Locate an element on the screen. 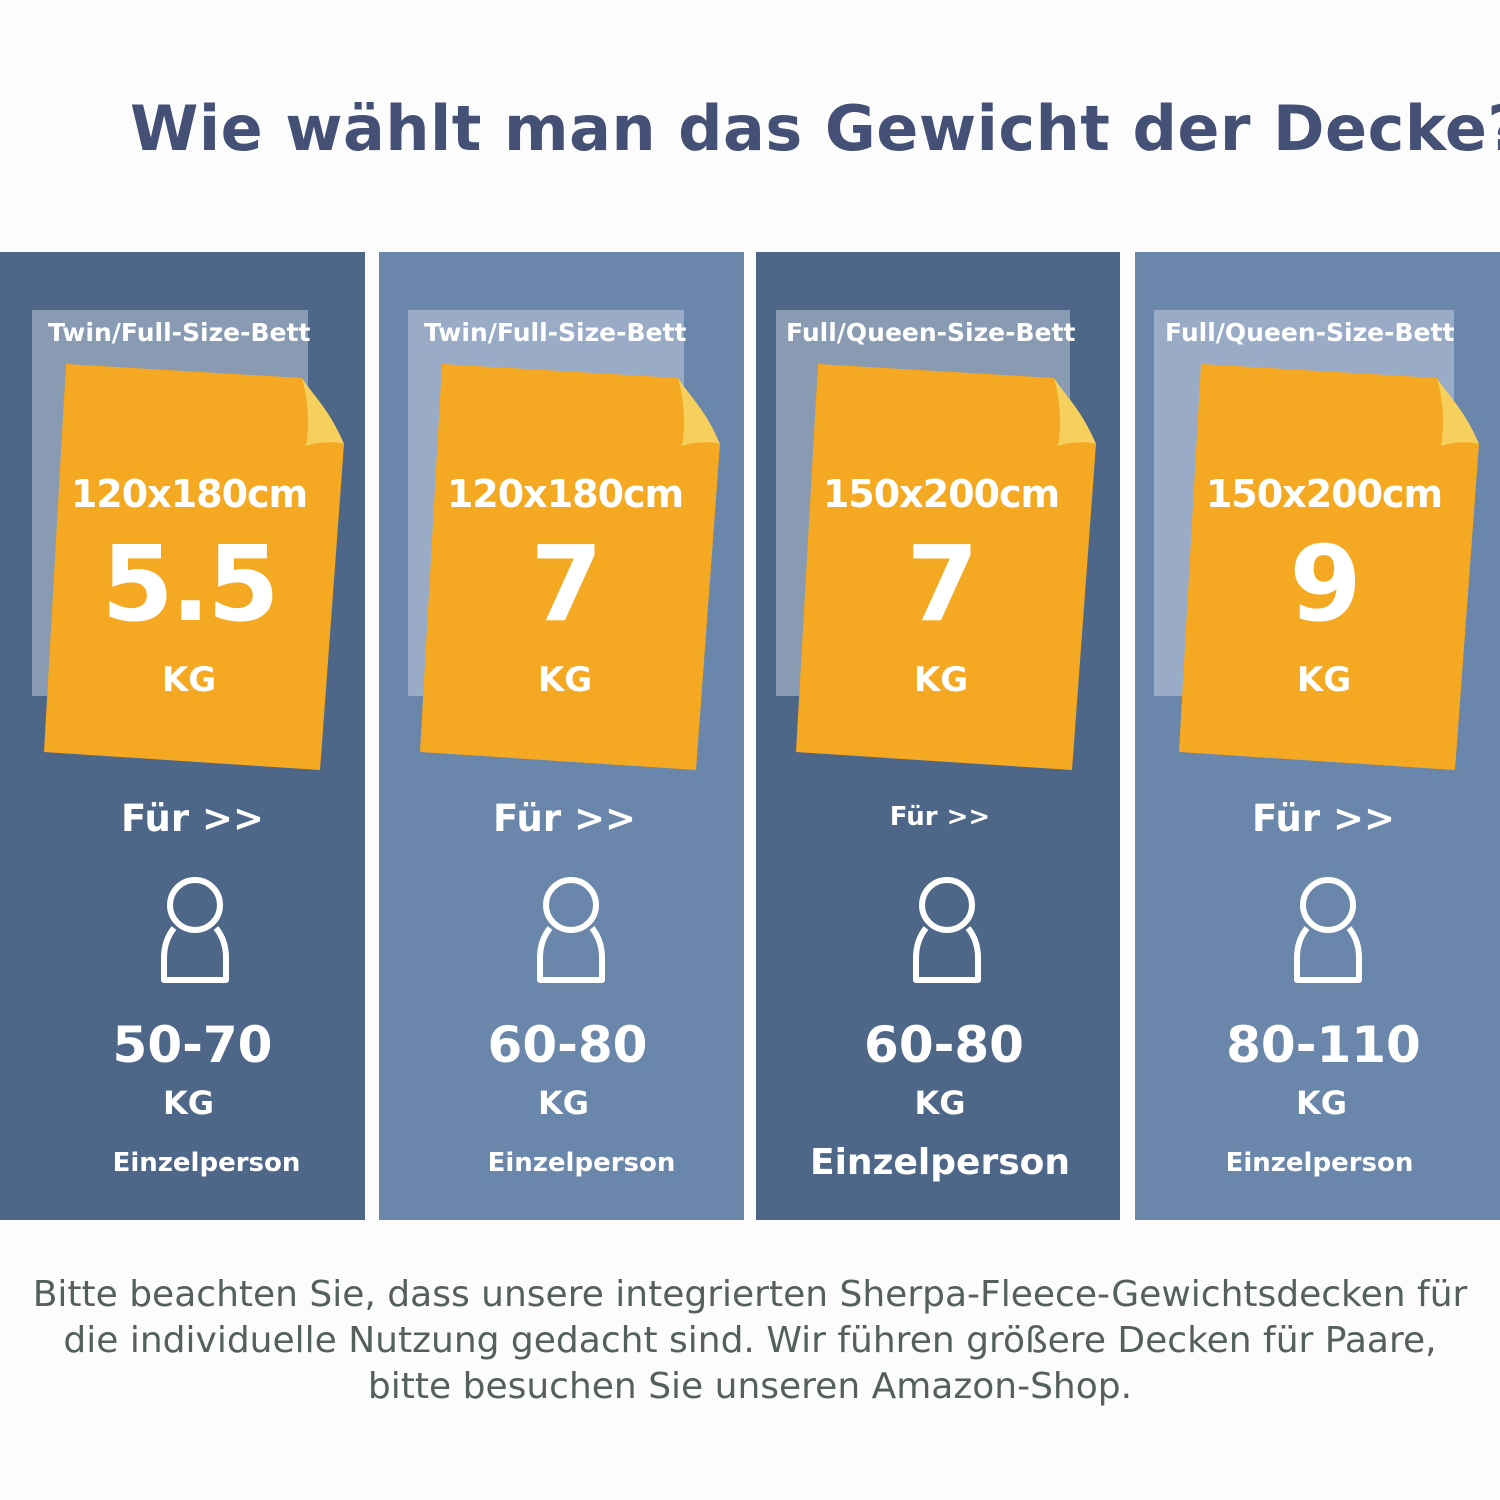 Image resolution: width=1500 pixels, height=1500 pixels. blanket-weight: 5.5 is located at coordinates (190, 584).